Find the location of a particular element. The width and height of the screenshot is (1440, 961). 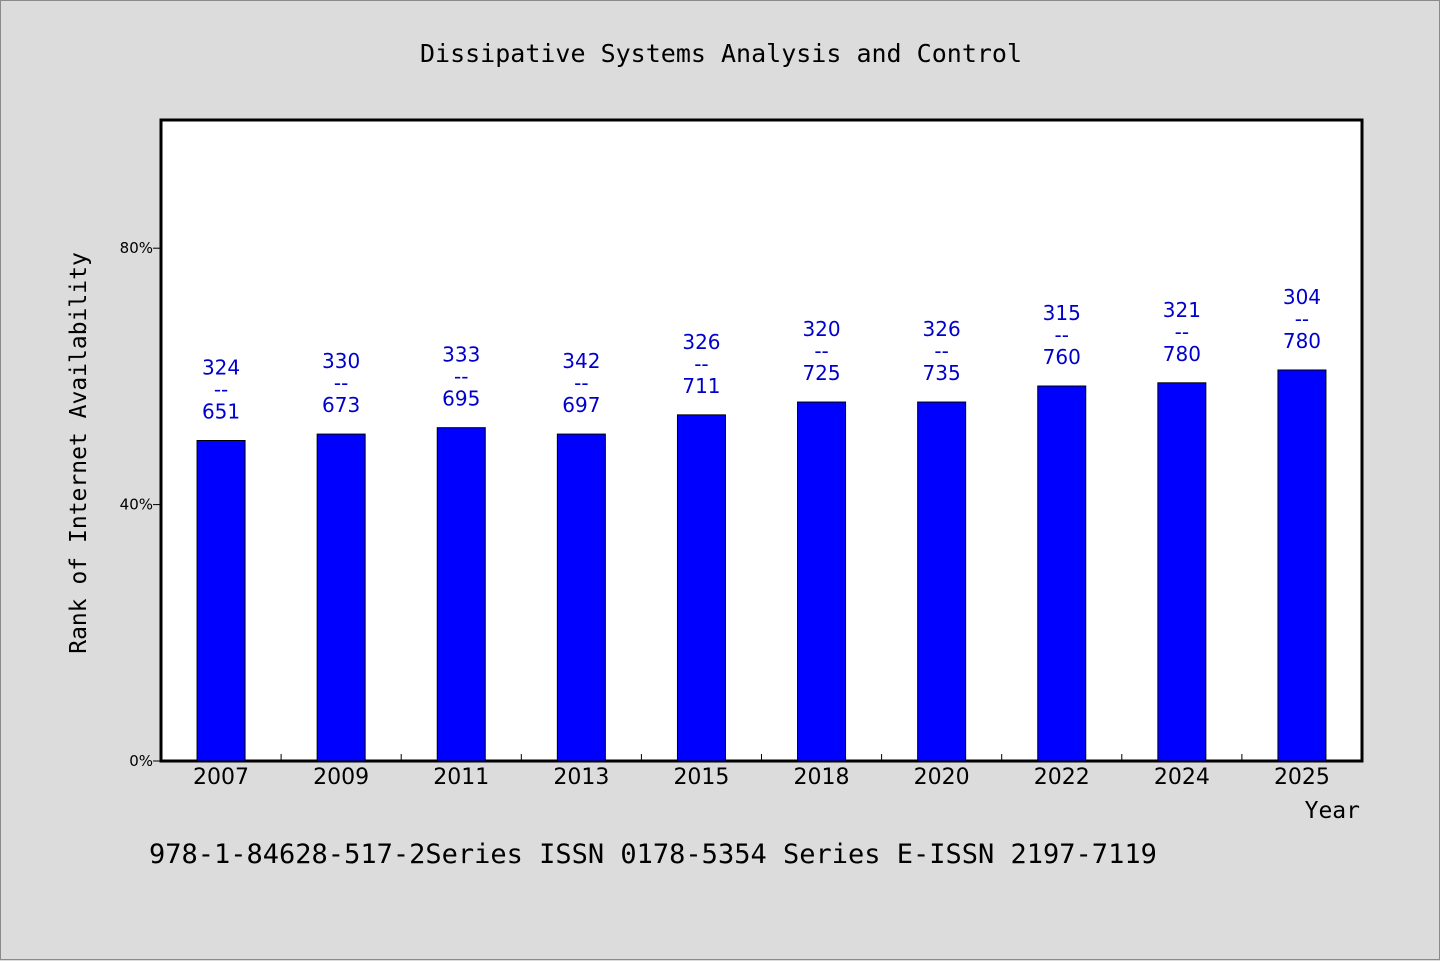

bar-label-top-2009: 330 is located at coordinates (341, 361).